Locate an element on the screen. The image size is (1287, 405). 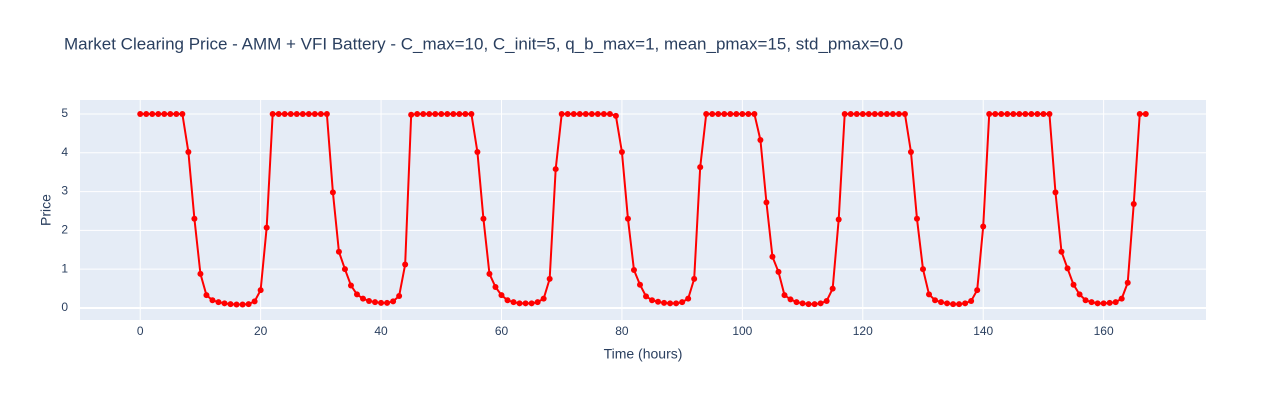
x-tick-label: 20 is located at coordinates (261, 331).